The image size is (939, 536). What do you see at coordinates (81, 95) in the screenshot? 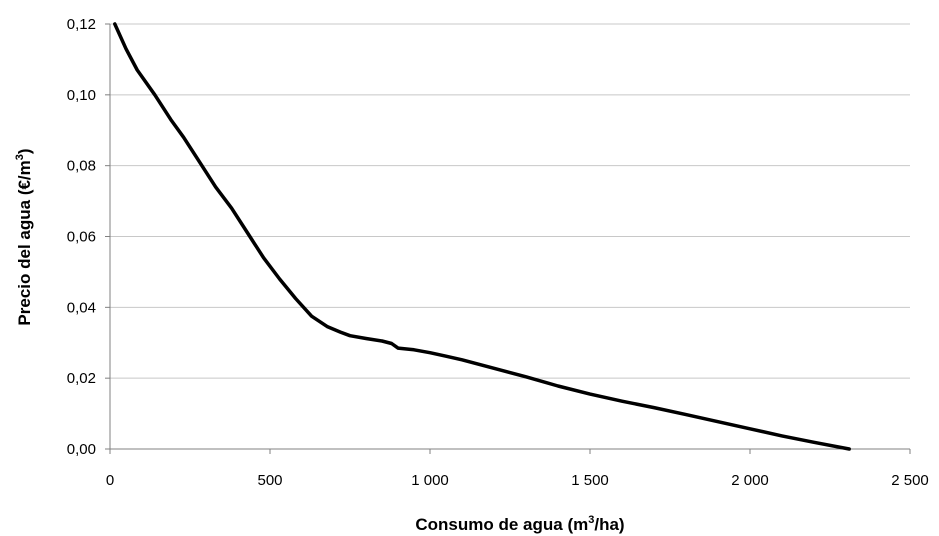
I see `y-tick-label-5: 0,10` at bounding box center [81, 95].